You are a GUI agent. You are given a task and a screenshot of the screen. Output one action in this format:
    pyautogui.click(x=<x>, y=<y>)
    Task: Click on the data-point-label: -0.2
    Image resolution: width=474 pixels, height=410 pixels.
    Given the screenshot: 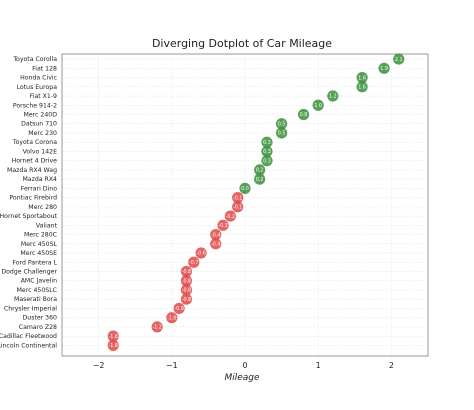 What is the action you would take?
    pyautogui.click(x=230, y=217)
    